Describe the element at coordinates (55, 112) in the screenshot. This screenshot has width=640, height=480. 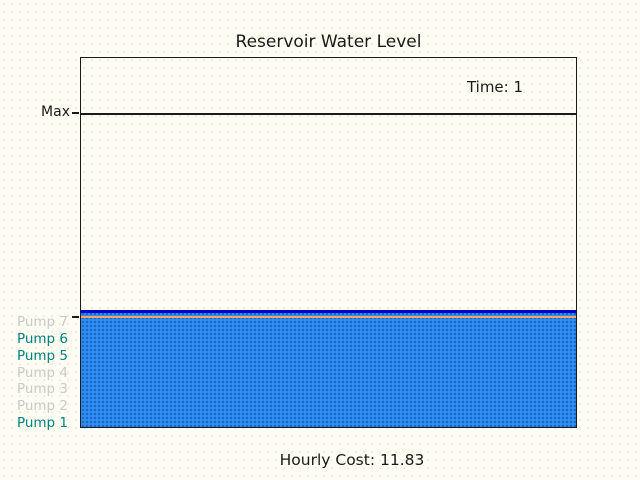
I see `max-tick-label: Max` at that location.